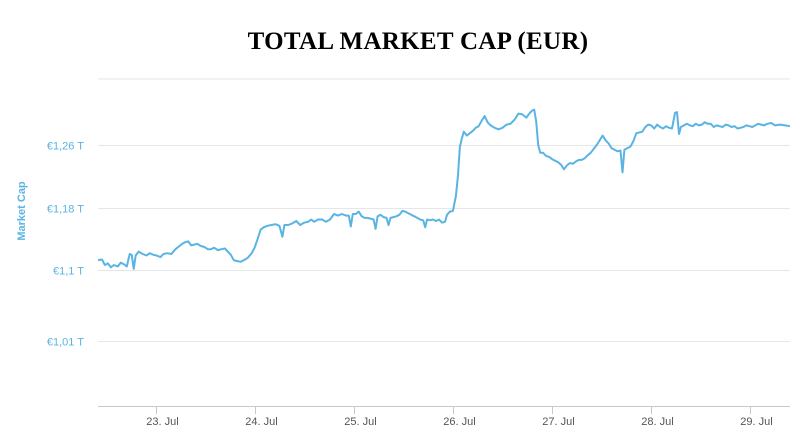 The height and width of the screenshot is (447, 800). Describe the element at coordinates (756, 422) in the screenshot. I see `x-tick-label: 29. Jul` at that location.